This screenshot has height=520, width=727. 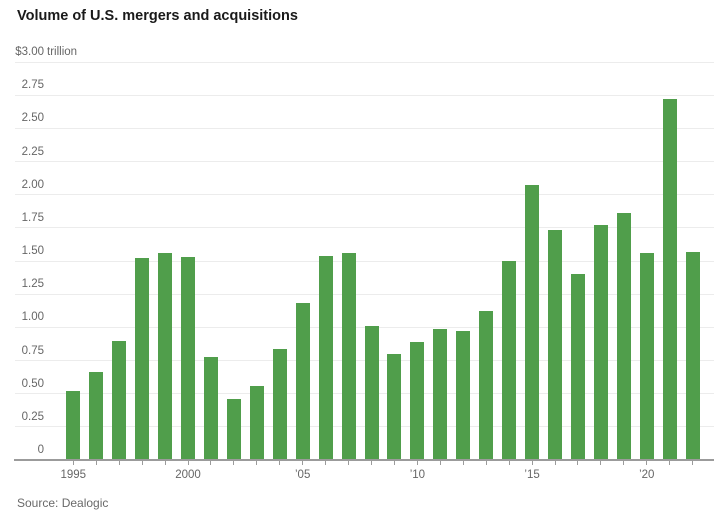 What do you see at coordinates (233, 429) in the screenshot?
I see `bar-2002` at bounding box center [233, 429].